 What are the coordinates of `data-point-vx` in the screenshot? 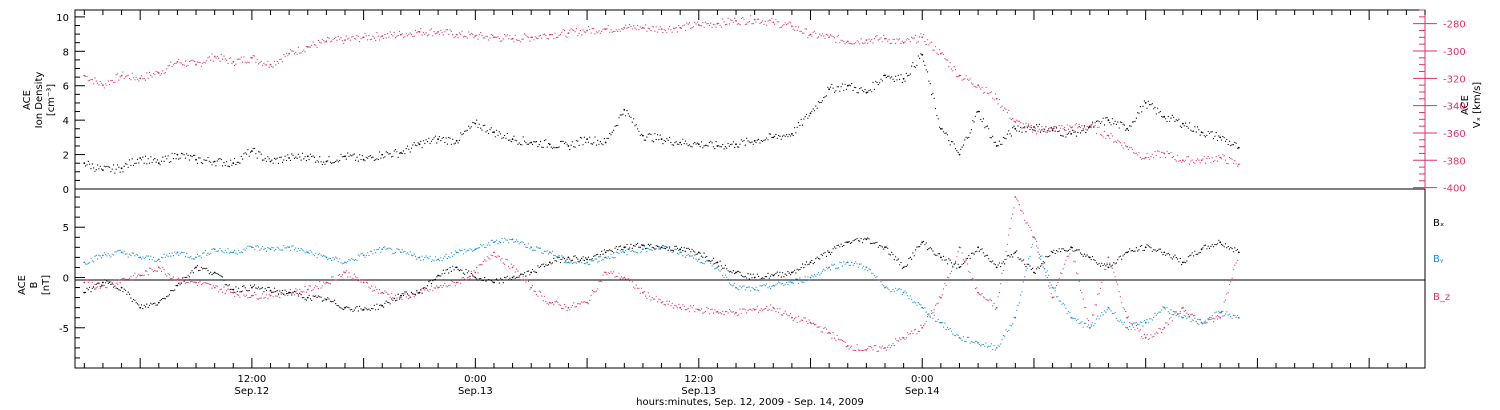 It's located at (885, 38).